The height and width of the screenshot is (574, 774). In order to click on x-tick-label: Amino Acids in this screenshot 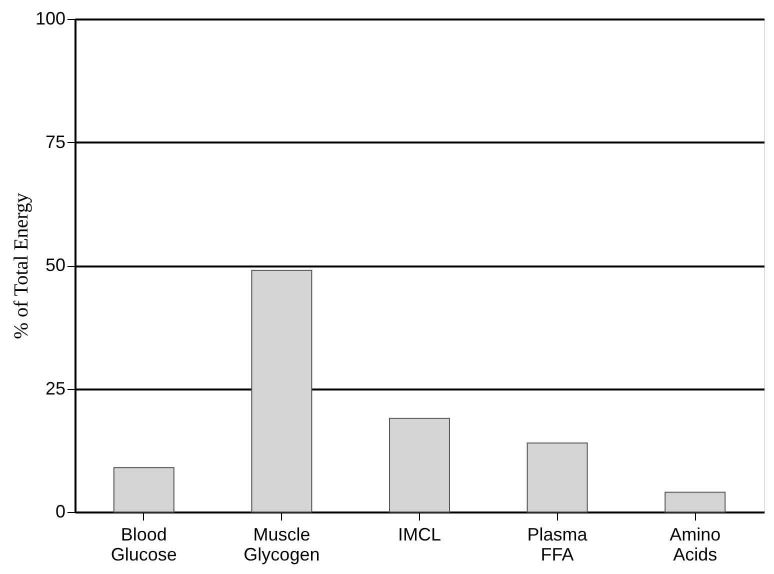, I will do `click(695, 544)`.